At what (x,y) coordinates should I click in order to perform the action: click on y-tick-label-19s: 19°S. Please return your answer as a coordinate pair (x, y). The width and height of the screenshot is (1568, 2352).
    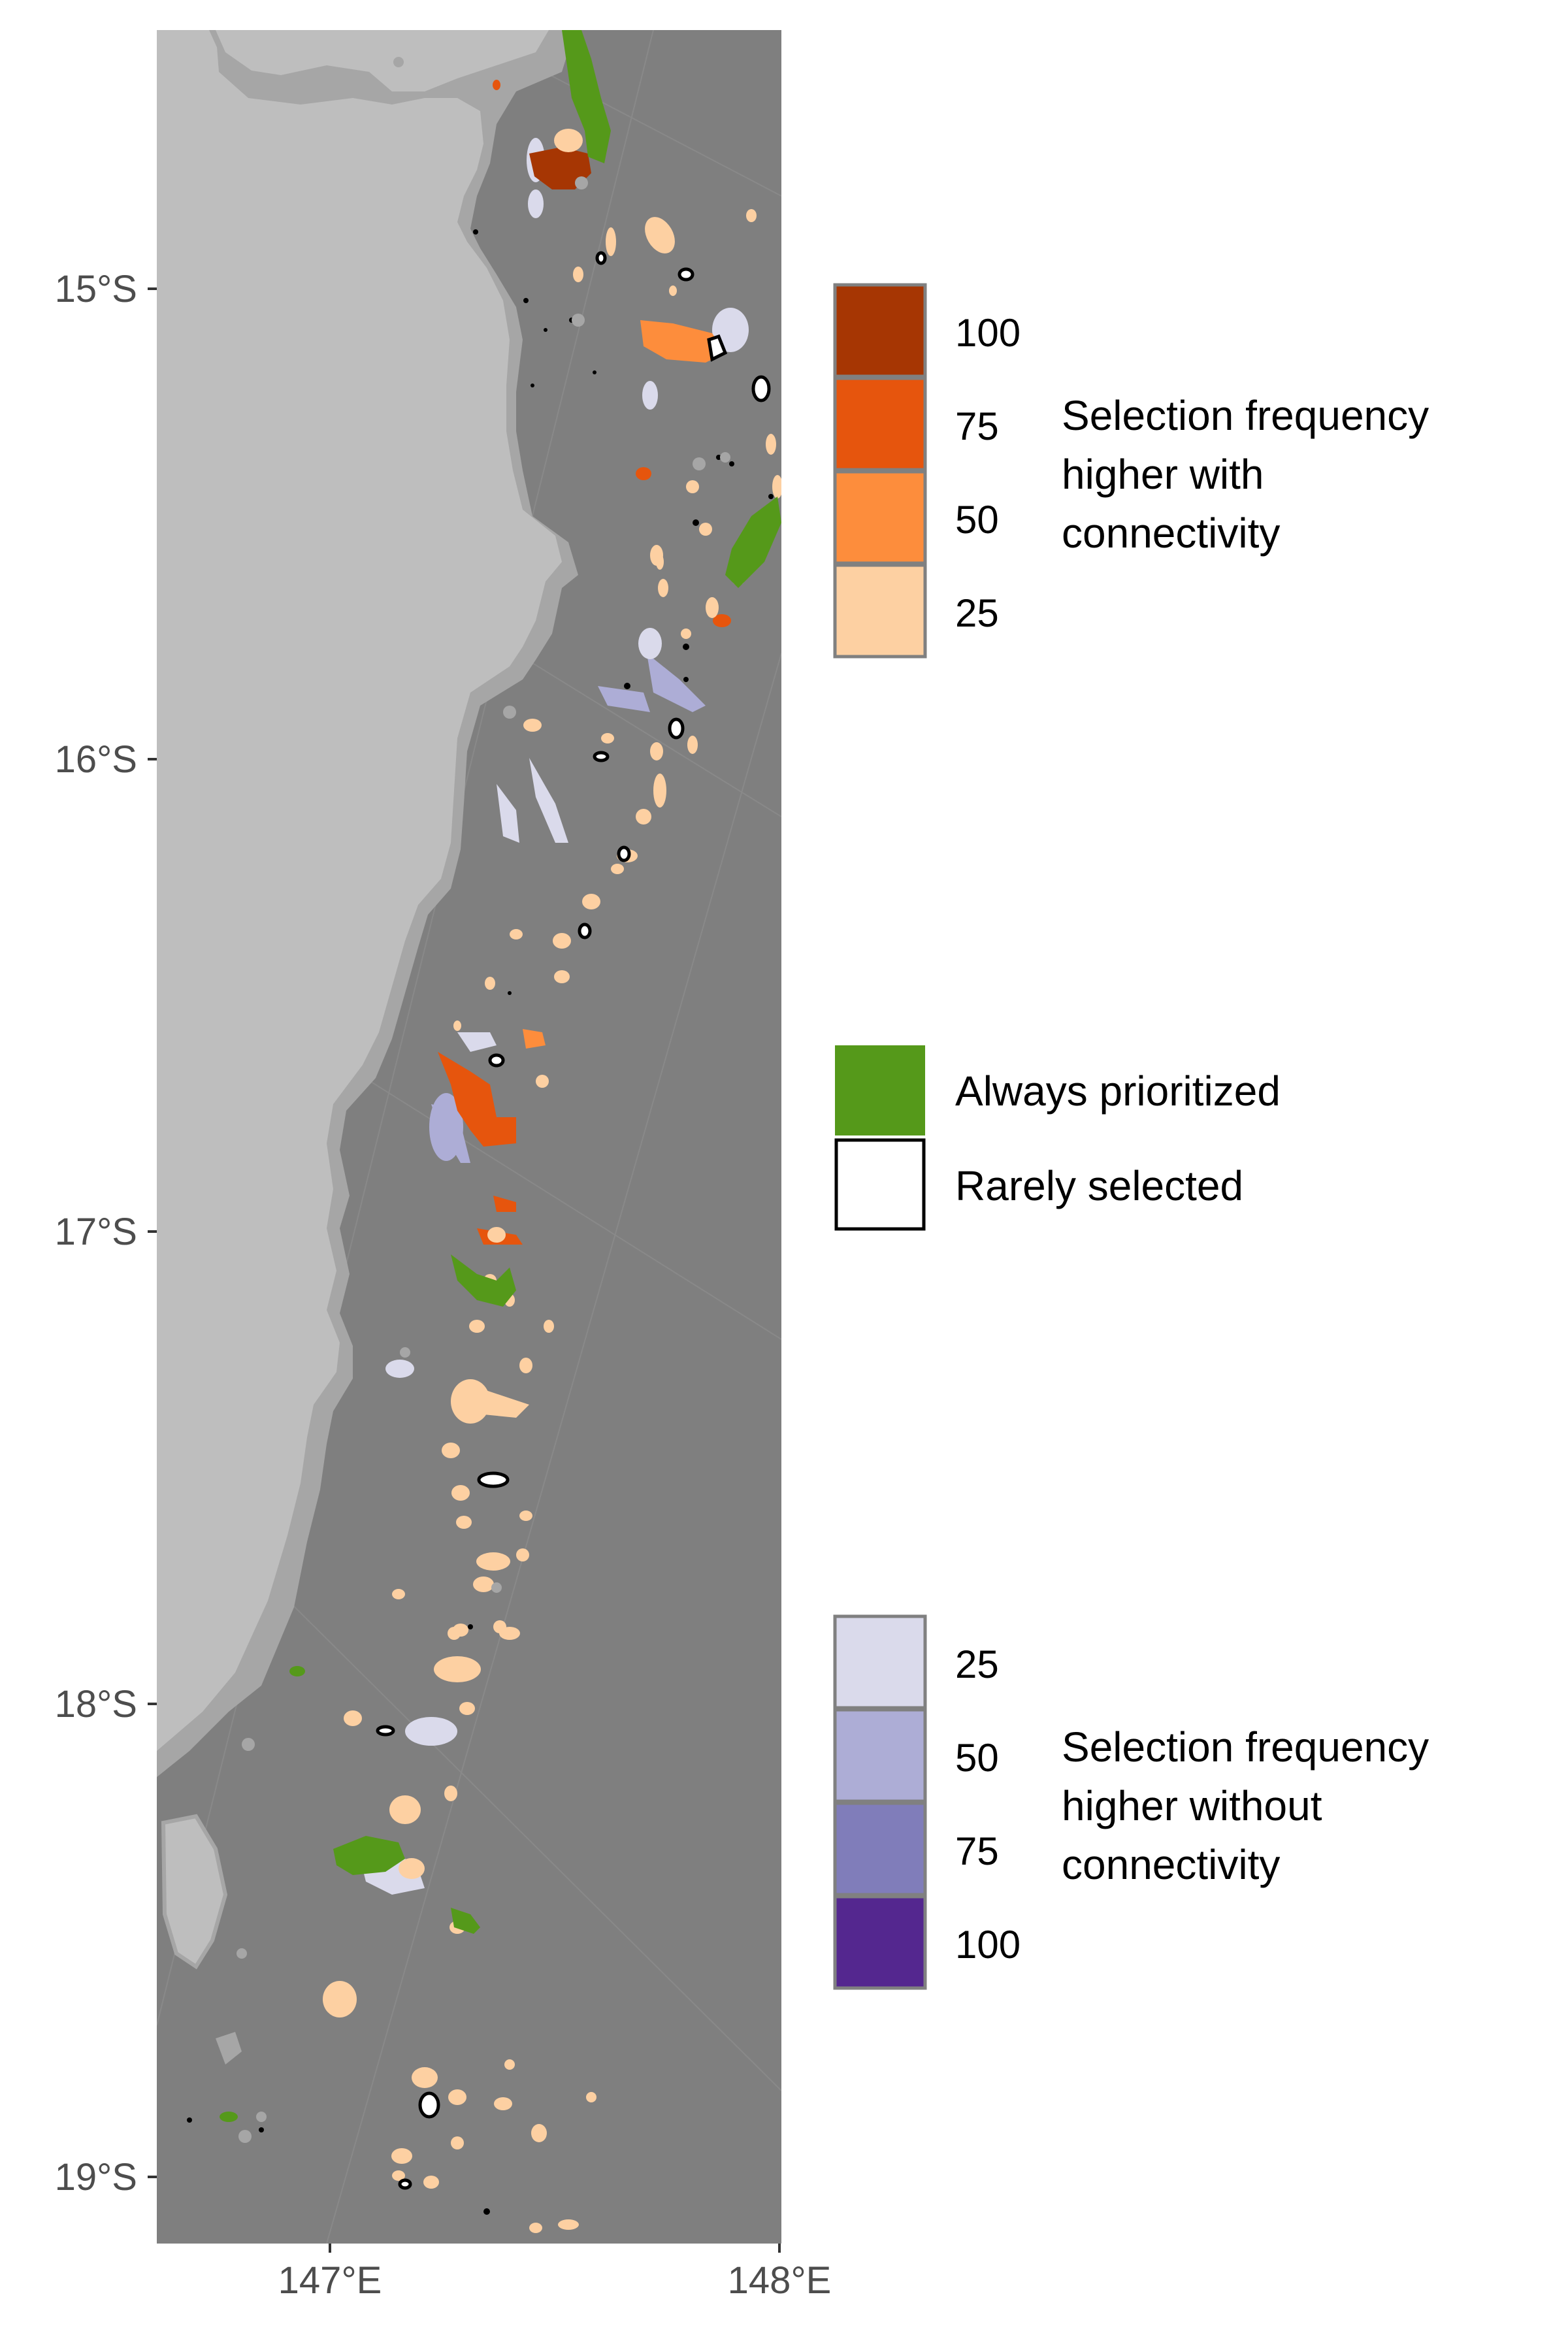
    Looking at the image, I should click on (96, 2177).